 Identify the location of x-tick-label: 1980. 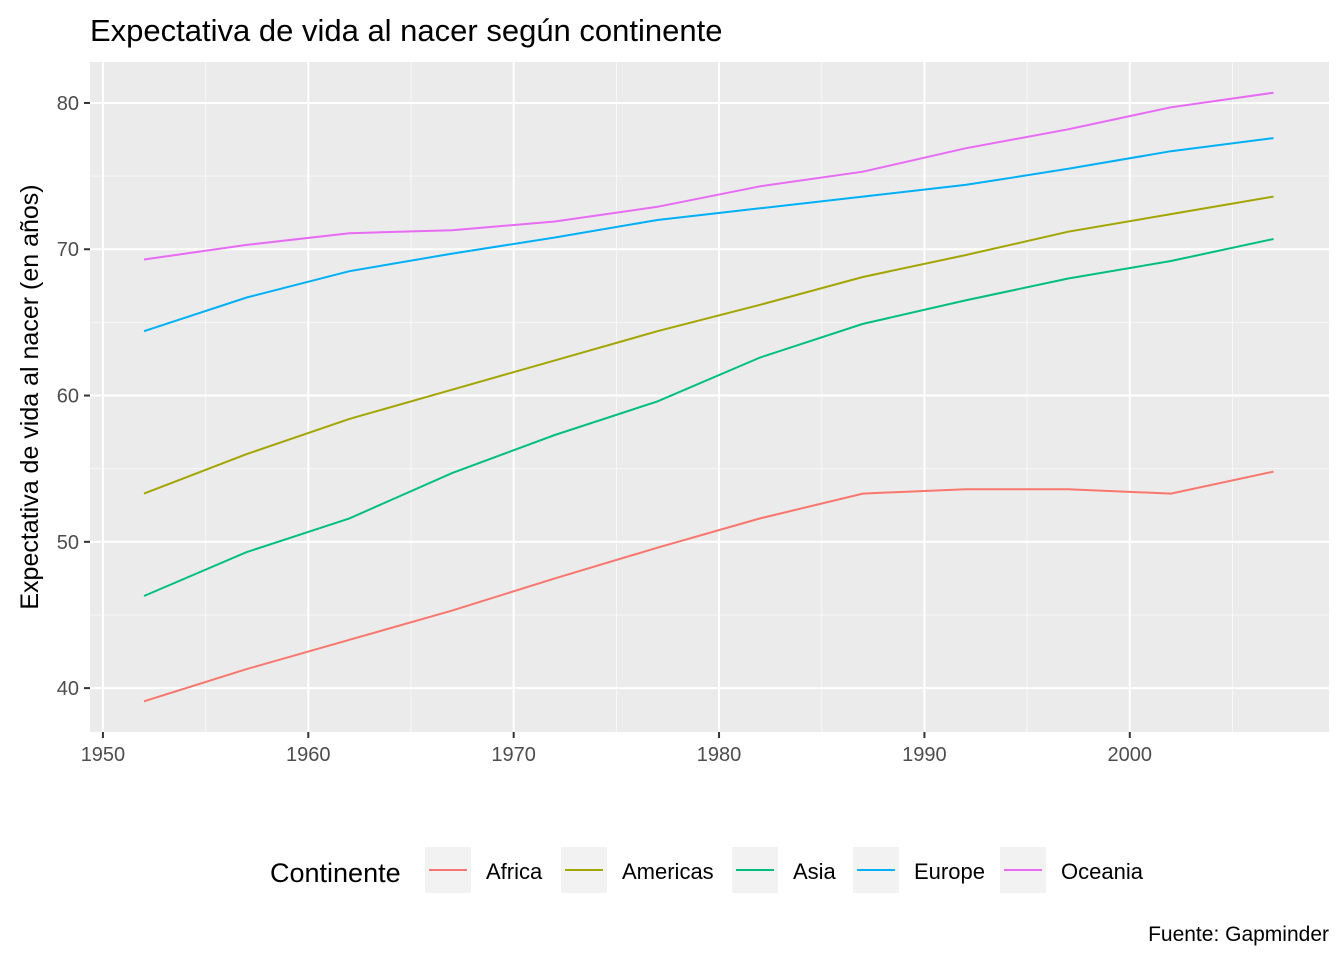
(719, 755).